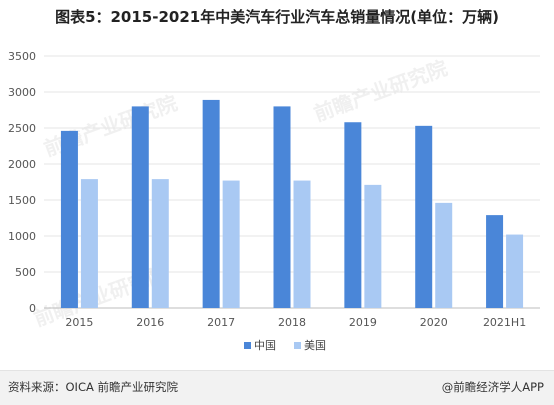 The width and height of the screenshot is (554, 405). Describe the element at coordinates (285, 345) in the screenshot. I see `legend: 中国 美国` at that location.